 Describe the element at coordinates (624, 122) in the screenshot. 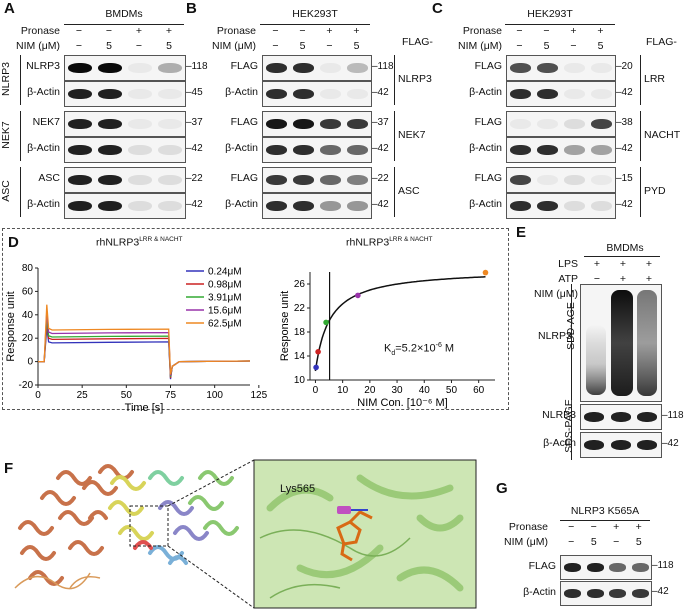

I see `molecular-weight-marker: –38` at that location.